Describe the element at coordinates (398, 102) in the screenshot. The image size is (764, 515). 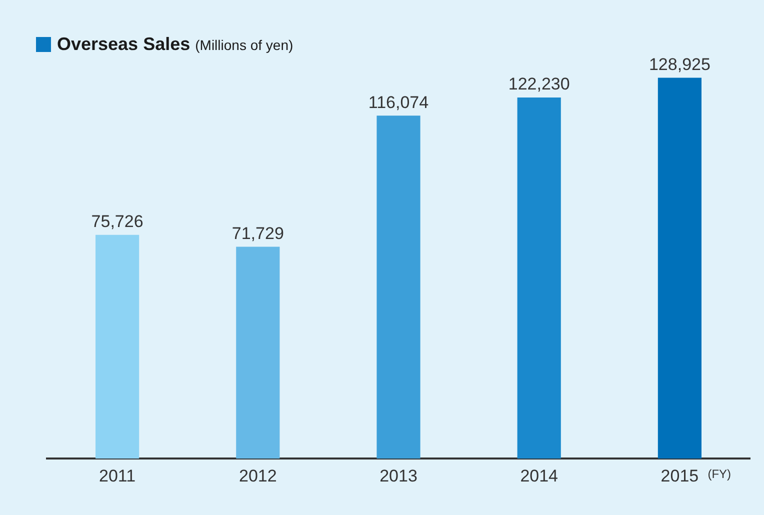
I see `data-label: 116,074` at that location.